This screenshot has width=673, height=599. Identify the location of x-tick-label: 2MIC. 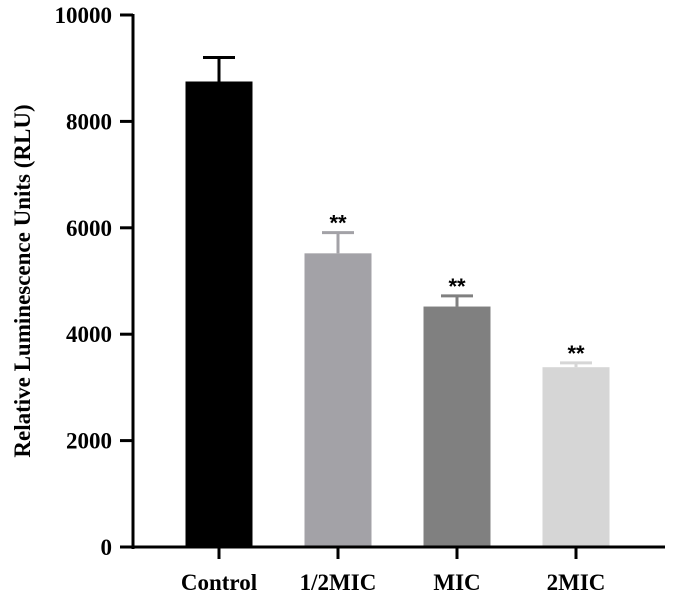
(576, 582).